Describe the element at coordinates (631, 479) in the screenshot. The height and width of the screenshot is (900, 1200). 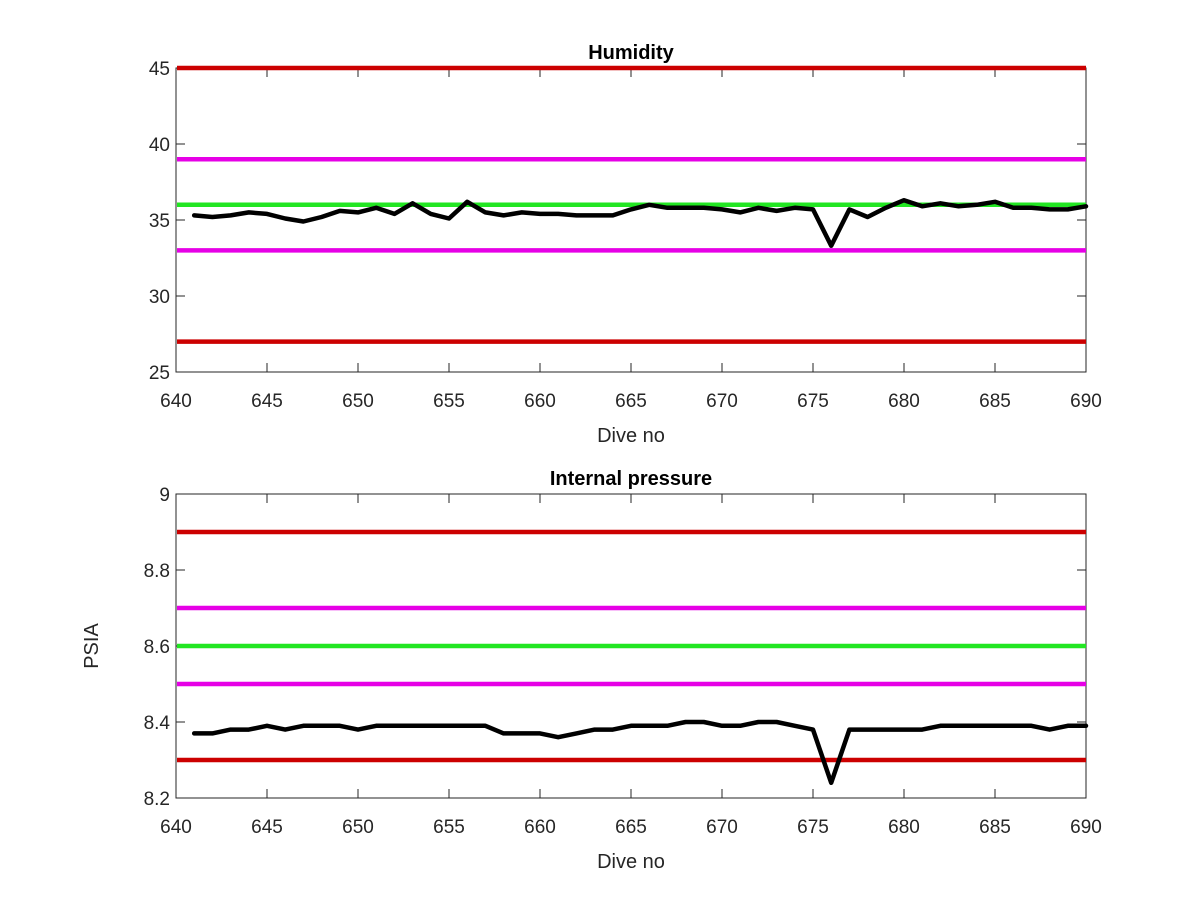
I see `chart-title: Internal pressure` at that location.